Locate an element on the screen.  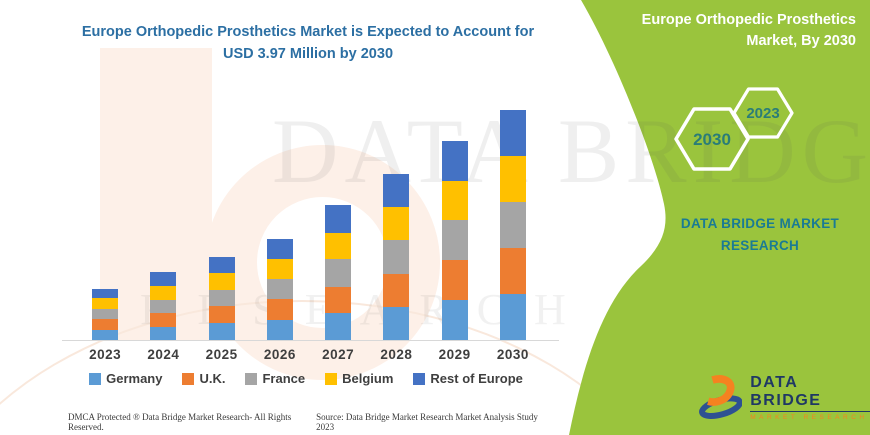
bar-column-2027 is located at coordinates (338, 222).